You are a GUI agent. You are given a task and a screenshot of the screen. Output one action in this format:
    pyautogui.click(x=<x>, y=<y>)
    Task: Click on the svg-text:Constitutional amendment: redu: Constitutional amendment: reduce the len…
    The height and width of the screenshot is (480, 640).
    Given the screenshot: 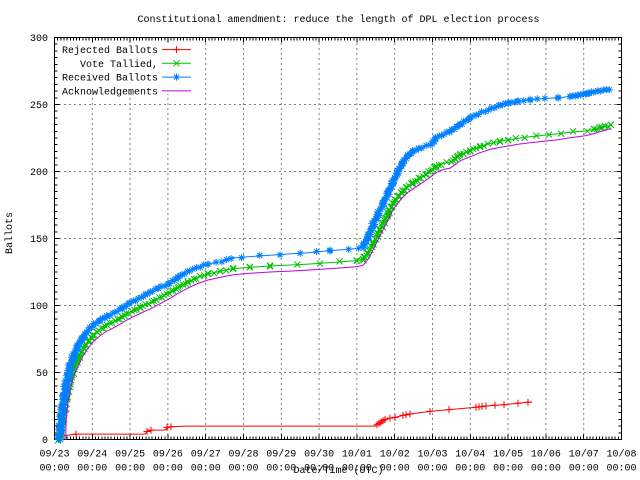 What is the action you would take?
    pyautogui.click(x=338, y=20)
    